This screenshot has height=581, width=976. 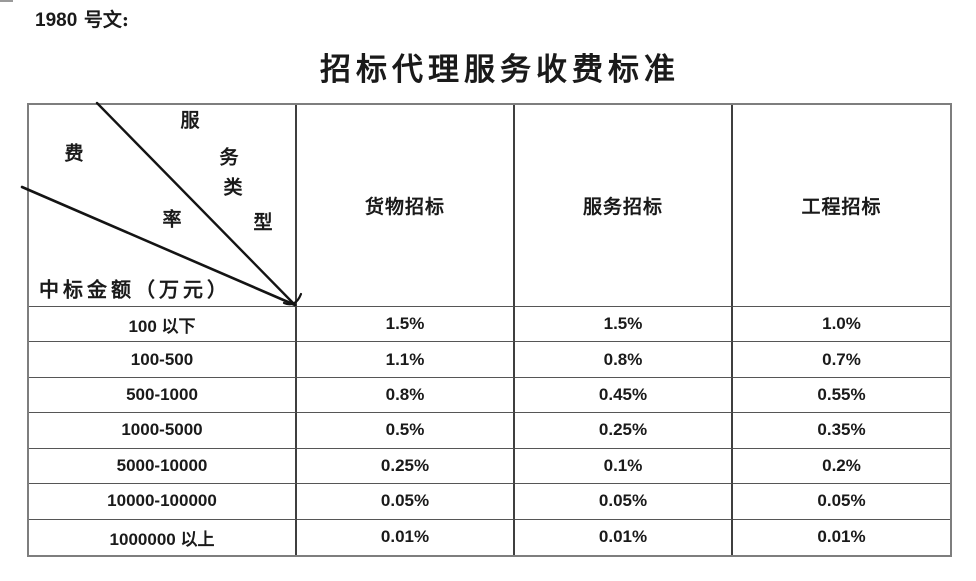 I want to click on row-range-label: 100 以下, so click(x=163, y=325).